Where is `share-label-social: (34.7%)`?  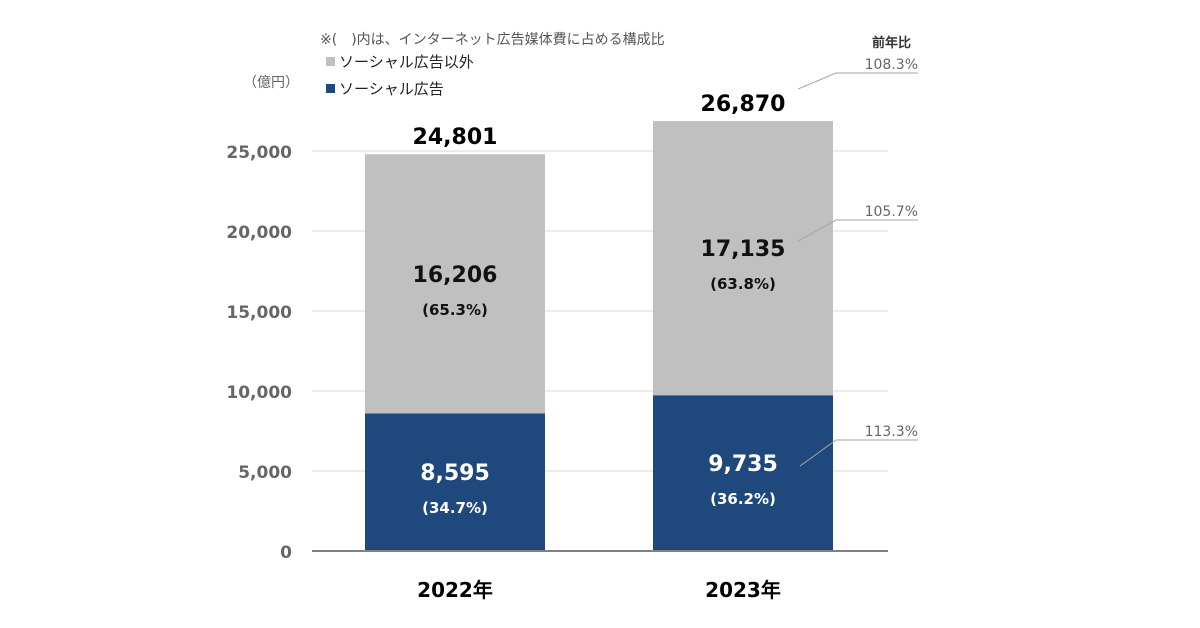
share-label-social: (34.7%) is located at coordinates (455, 508).